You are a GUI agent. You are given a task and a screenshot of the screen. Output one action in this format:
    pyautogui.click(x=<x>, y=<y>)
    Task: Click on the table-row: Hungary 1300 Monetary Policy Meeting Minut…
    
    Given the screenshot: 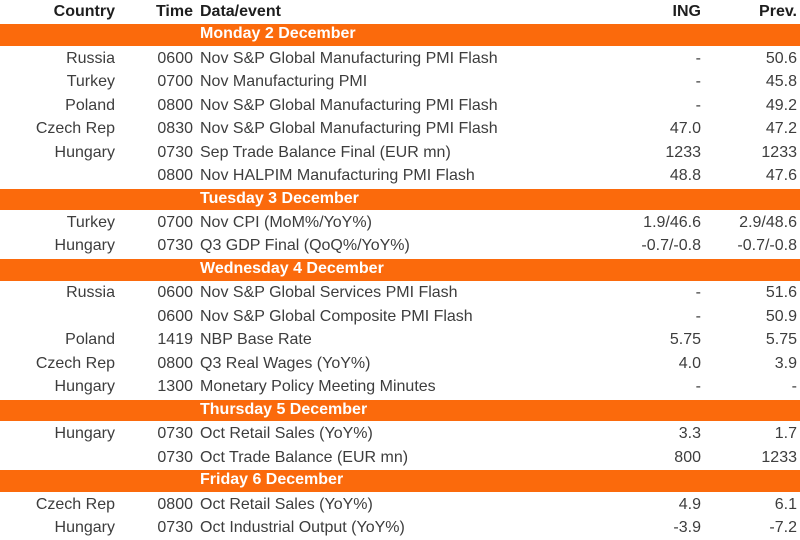 What is the action you would take?
    pyautogui.click(x=400, y=387)
    